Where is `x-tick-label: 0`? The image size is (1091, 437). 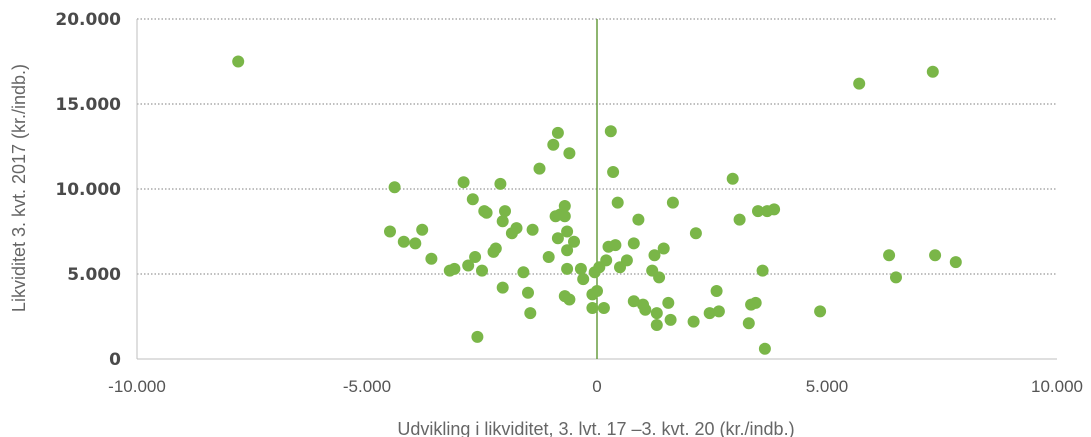 x-tick-label: 0 is located at coordinates (596, 386).